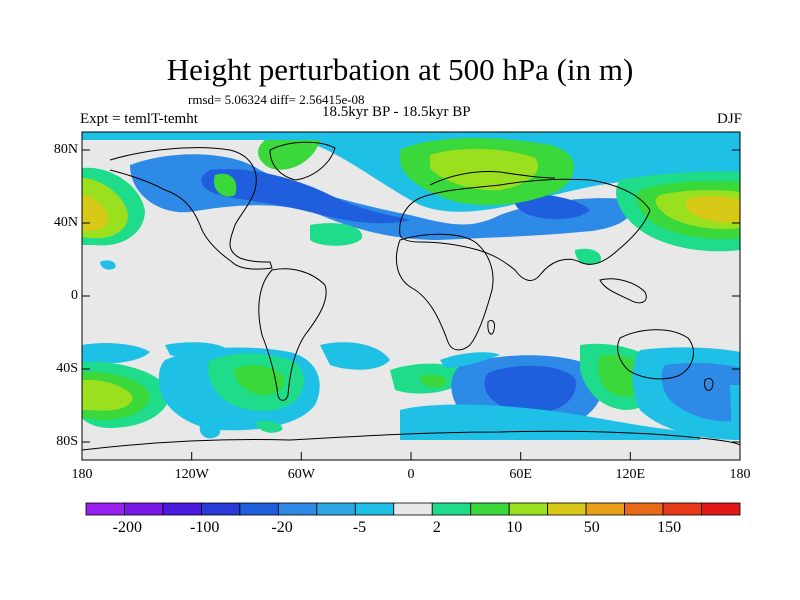 The height and width of the screenshot is (600, 800). I want to click on colorbar-label: -100, so click(205, 527).